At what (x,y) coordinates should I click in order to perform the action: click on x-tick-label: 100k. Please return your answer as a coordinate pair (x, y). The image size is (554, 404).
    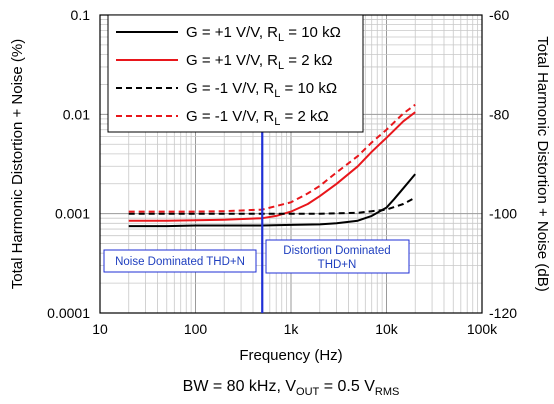
    Looking at the image, I should click on (482, 329).